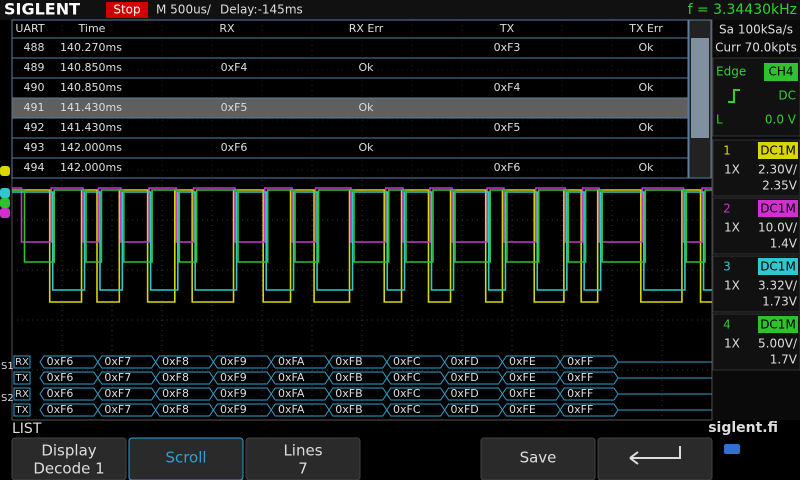 Image resolution: width=800 pixels, height=480 pixels. What do you see at coordinates (756, 30) in the screenshot?
I see `sample-rate: Sa 100kSa/s` at bounding box center [756, 30].